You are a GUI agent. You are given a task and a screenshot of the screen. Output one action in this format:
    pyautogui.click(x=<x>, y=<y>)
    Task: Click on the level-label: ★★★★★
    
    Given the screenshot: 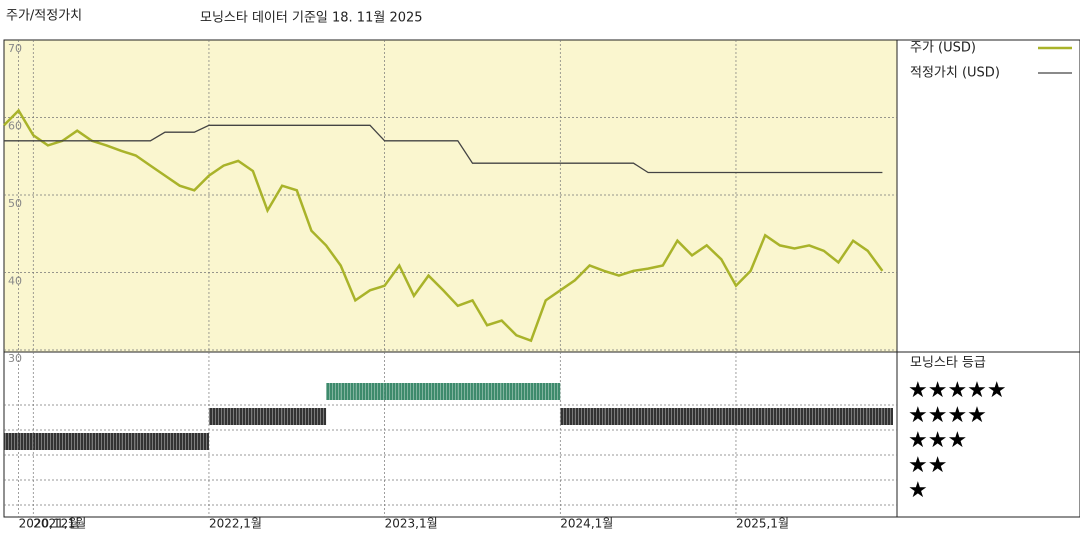 What is the action you would take?
    pyautogui.click(x=957, y=390)
    